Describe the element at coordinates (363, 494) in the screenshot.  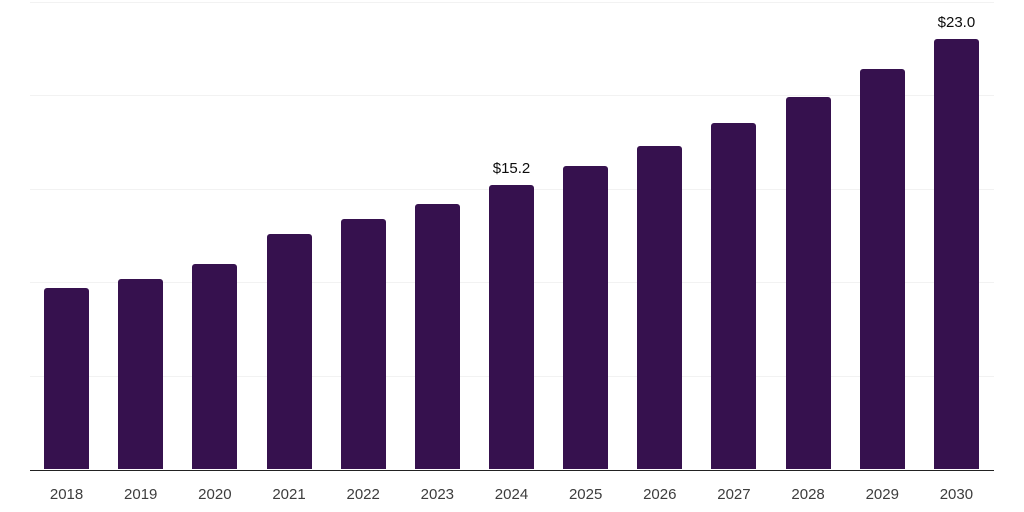
I see `x-tick-label-2022: 2022` at that location.